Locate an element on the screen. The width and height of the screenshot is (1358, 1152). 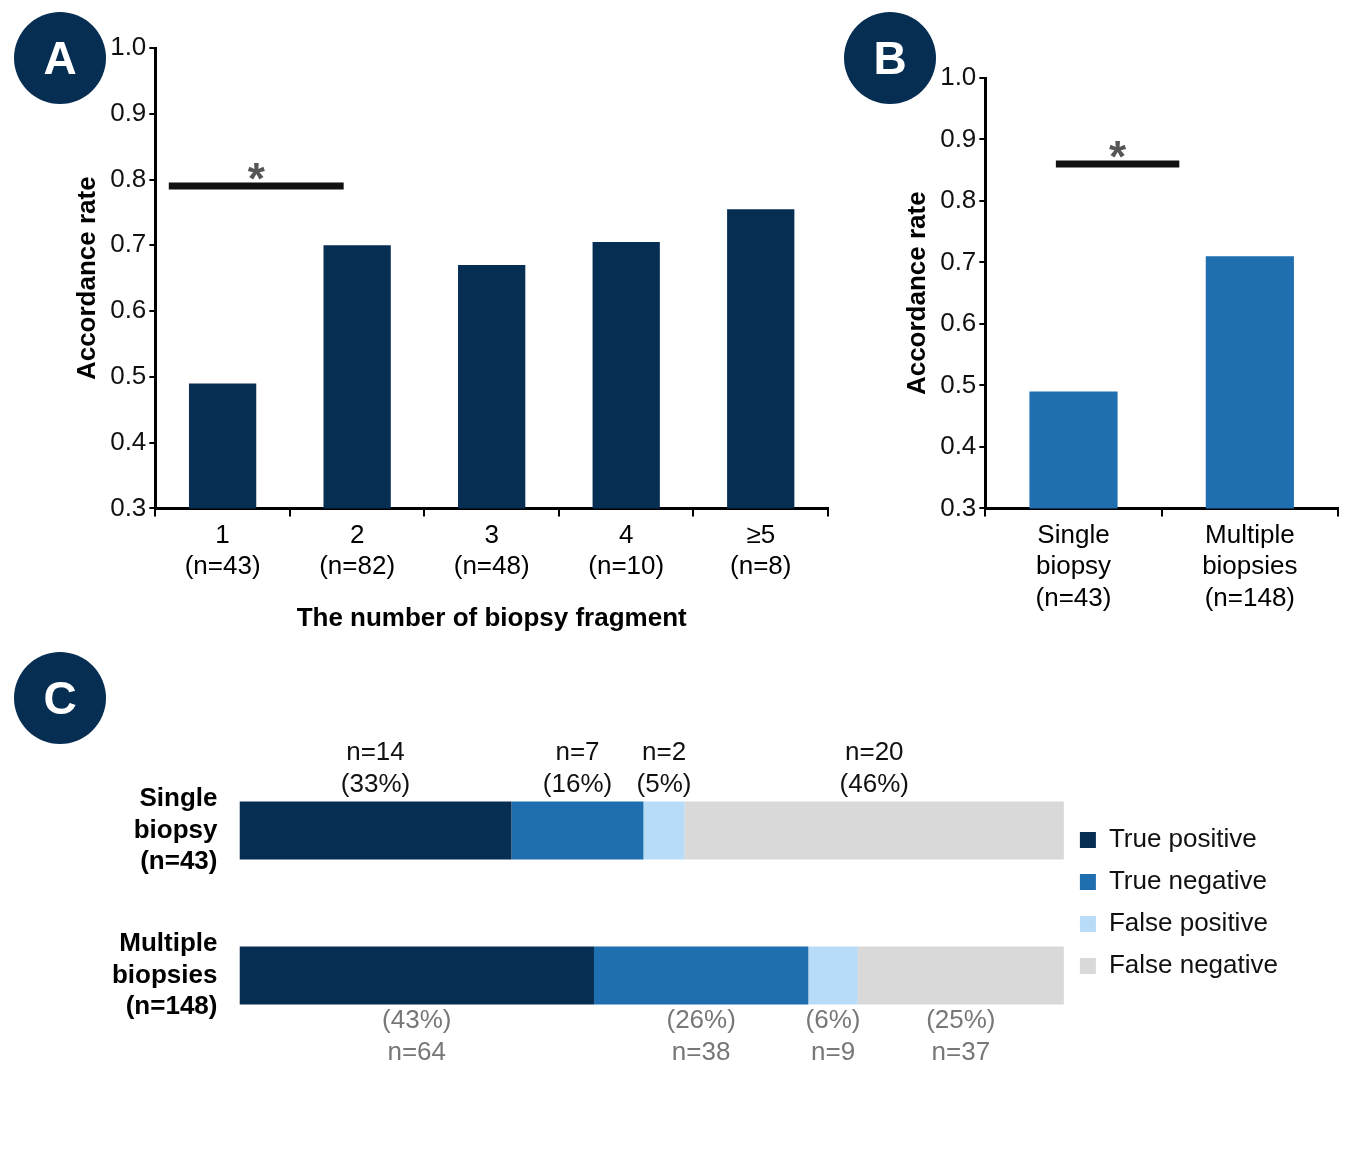
x-tick-label: ≥5 (n=8) is located at coordinates (761, 550).